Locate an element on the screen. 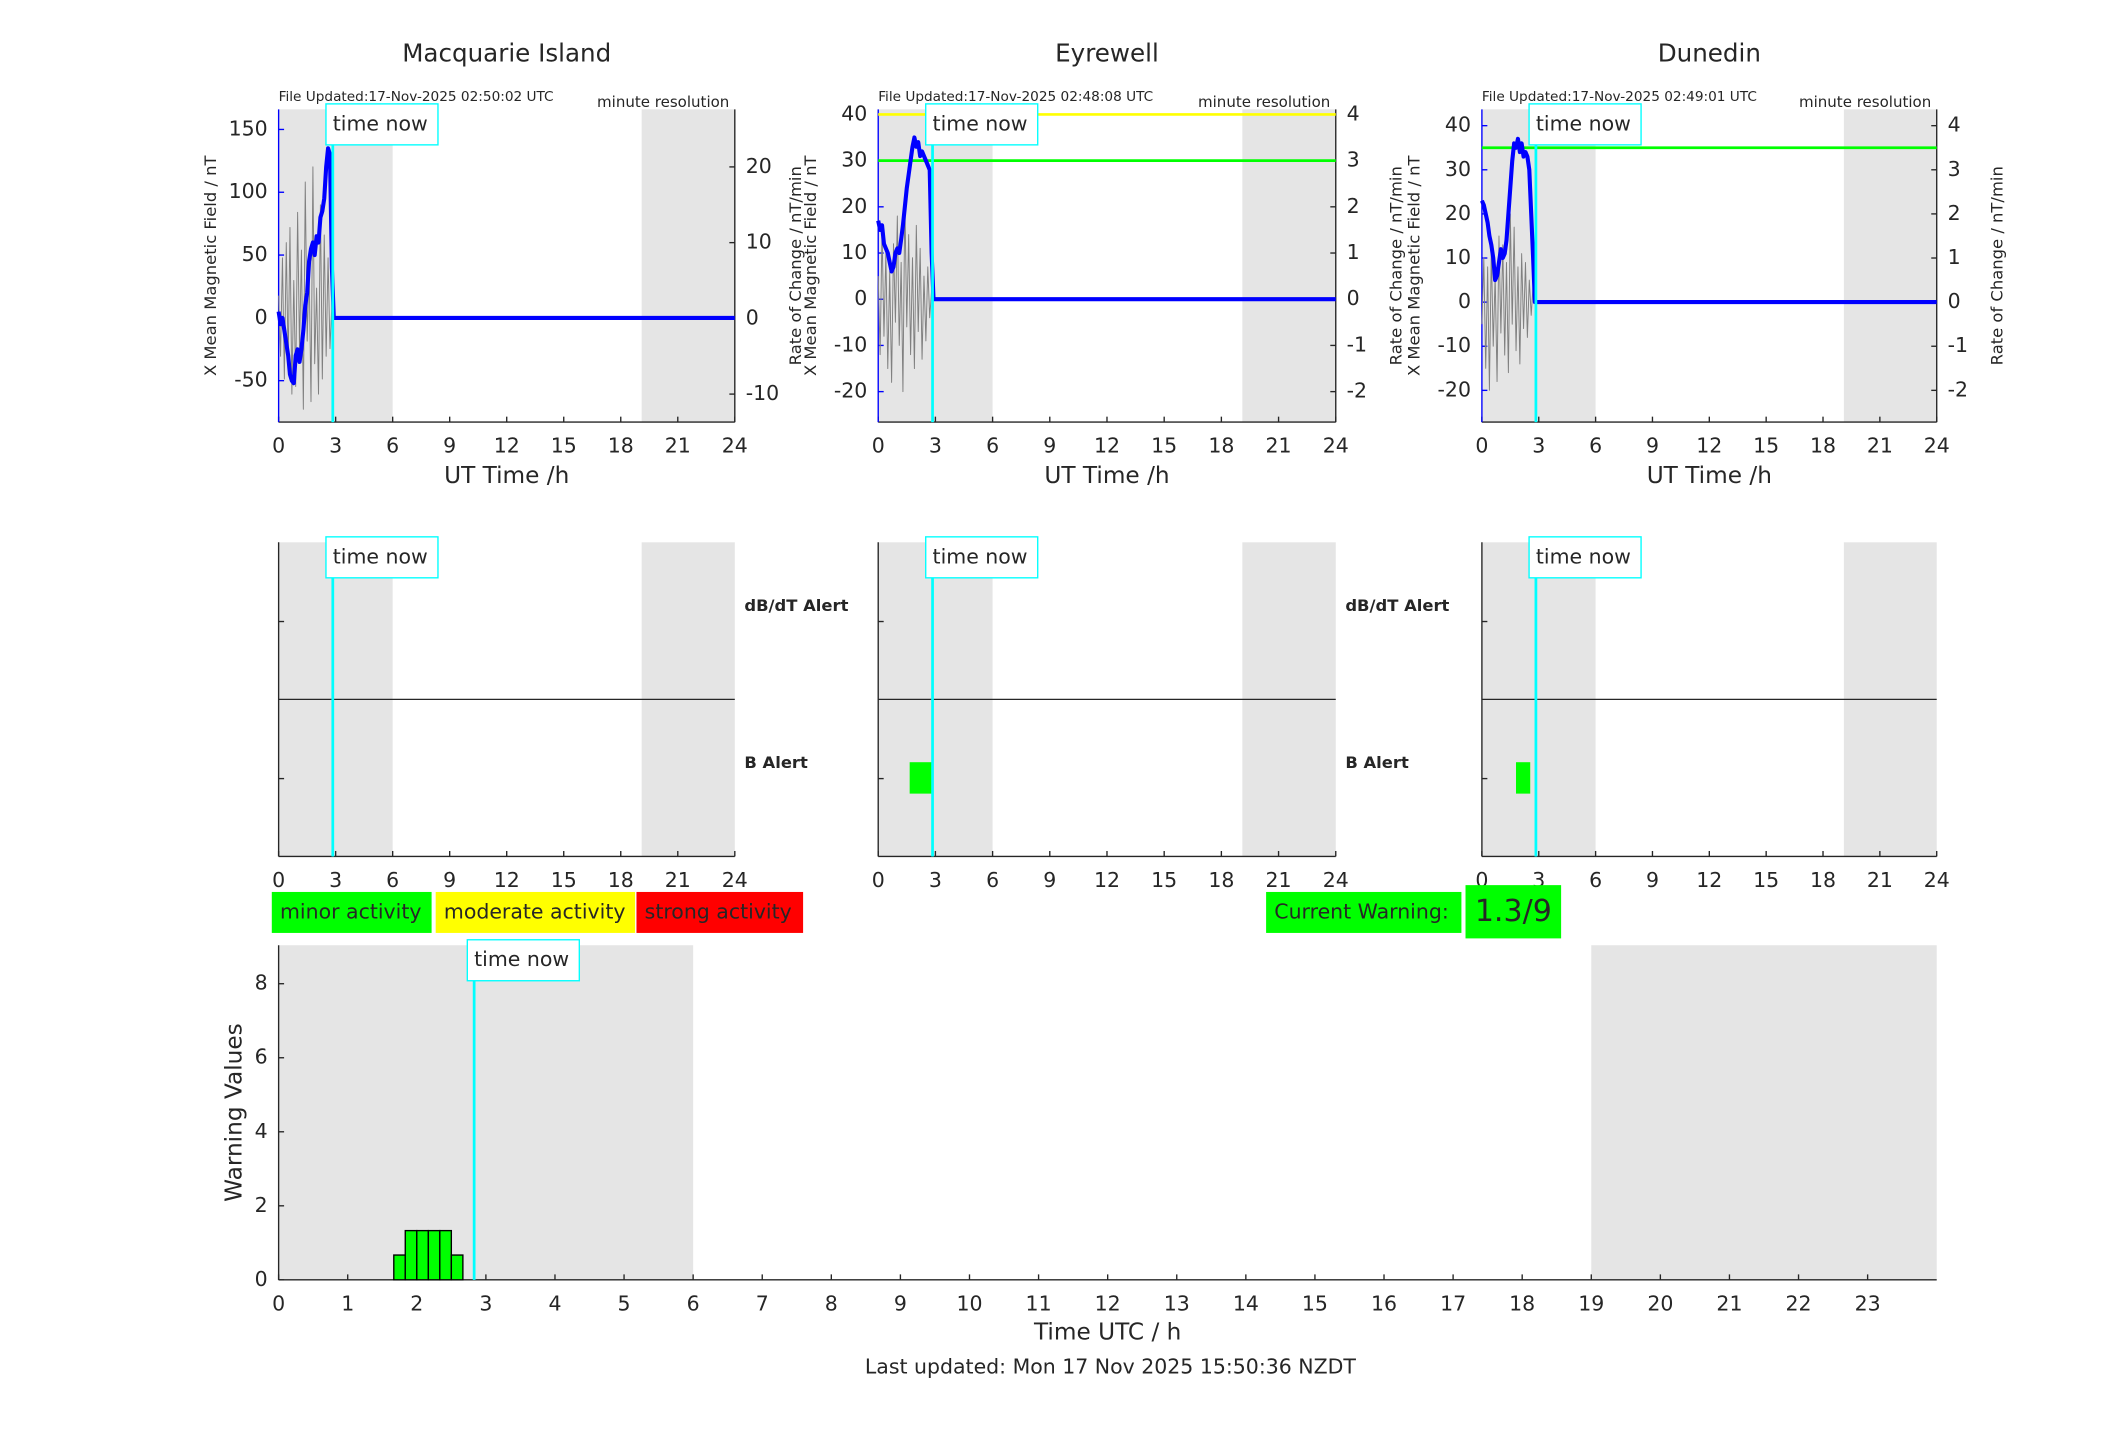 This screenshot has width=2117, height=1437. file-updated: File Updated:17-Nov-2025 02:50:02 UTC is located at coordinates (416, 97).